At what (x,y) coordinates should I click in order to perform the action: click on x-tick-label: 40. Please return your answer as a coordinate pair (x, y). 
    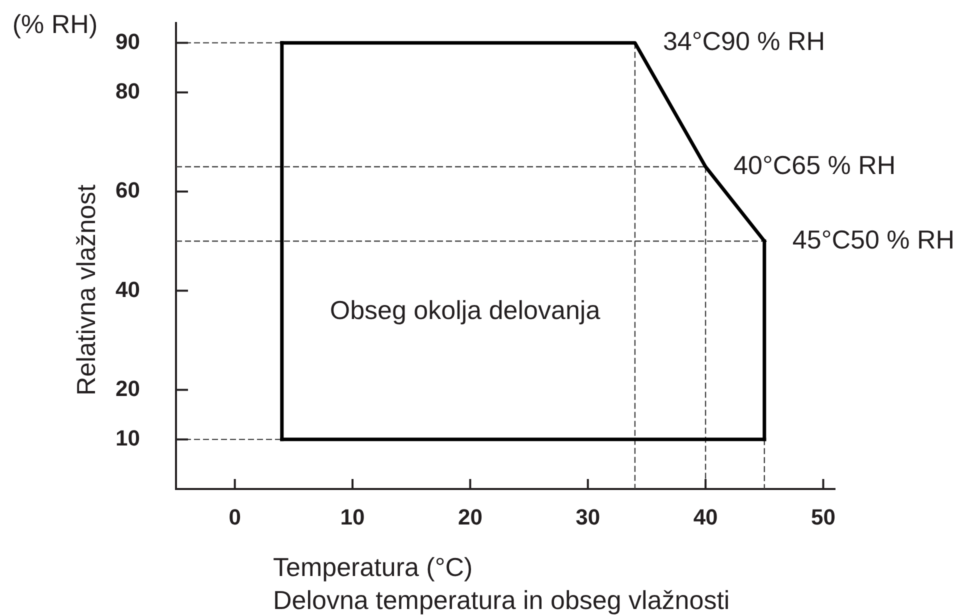
    Looking at the image, I should click on (705, 517).